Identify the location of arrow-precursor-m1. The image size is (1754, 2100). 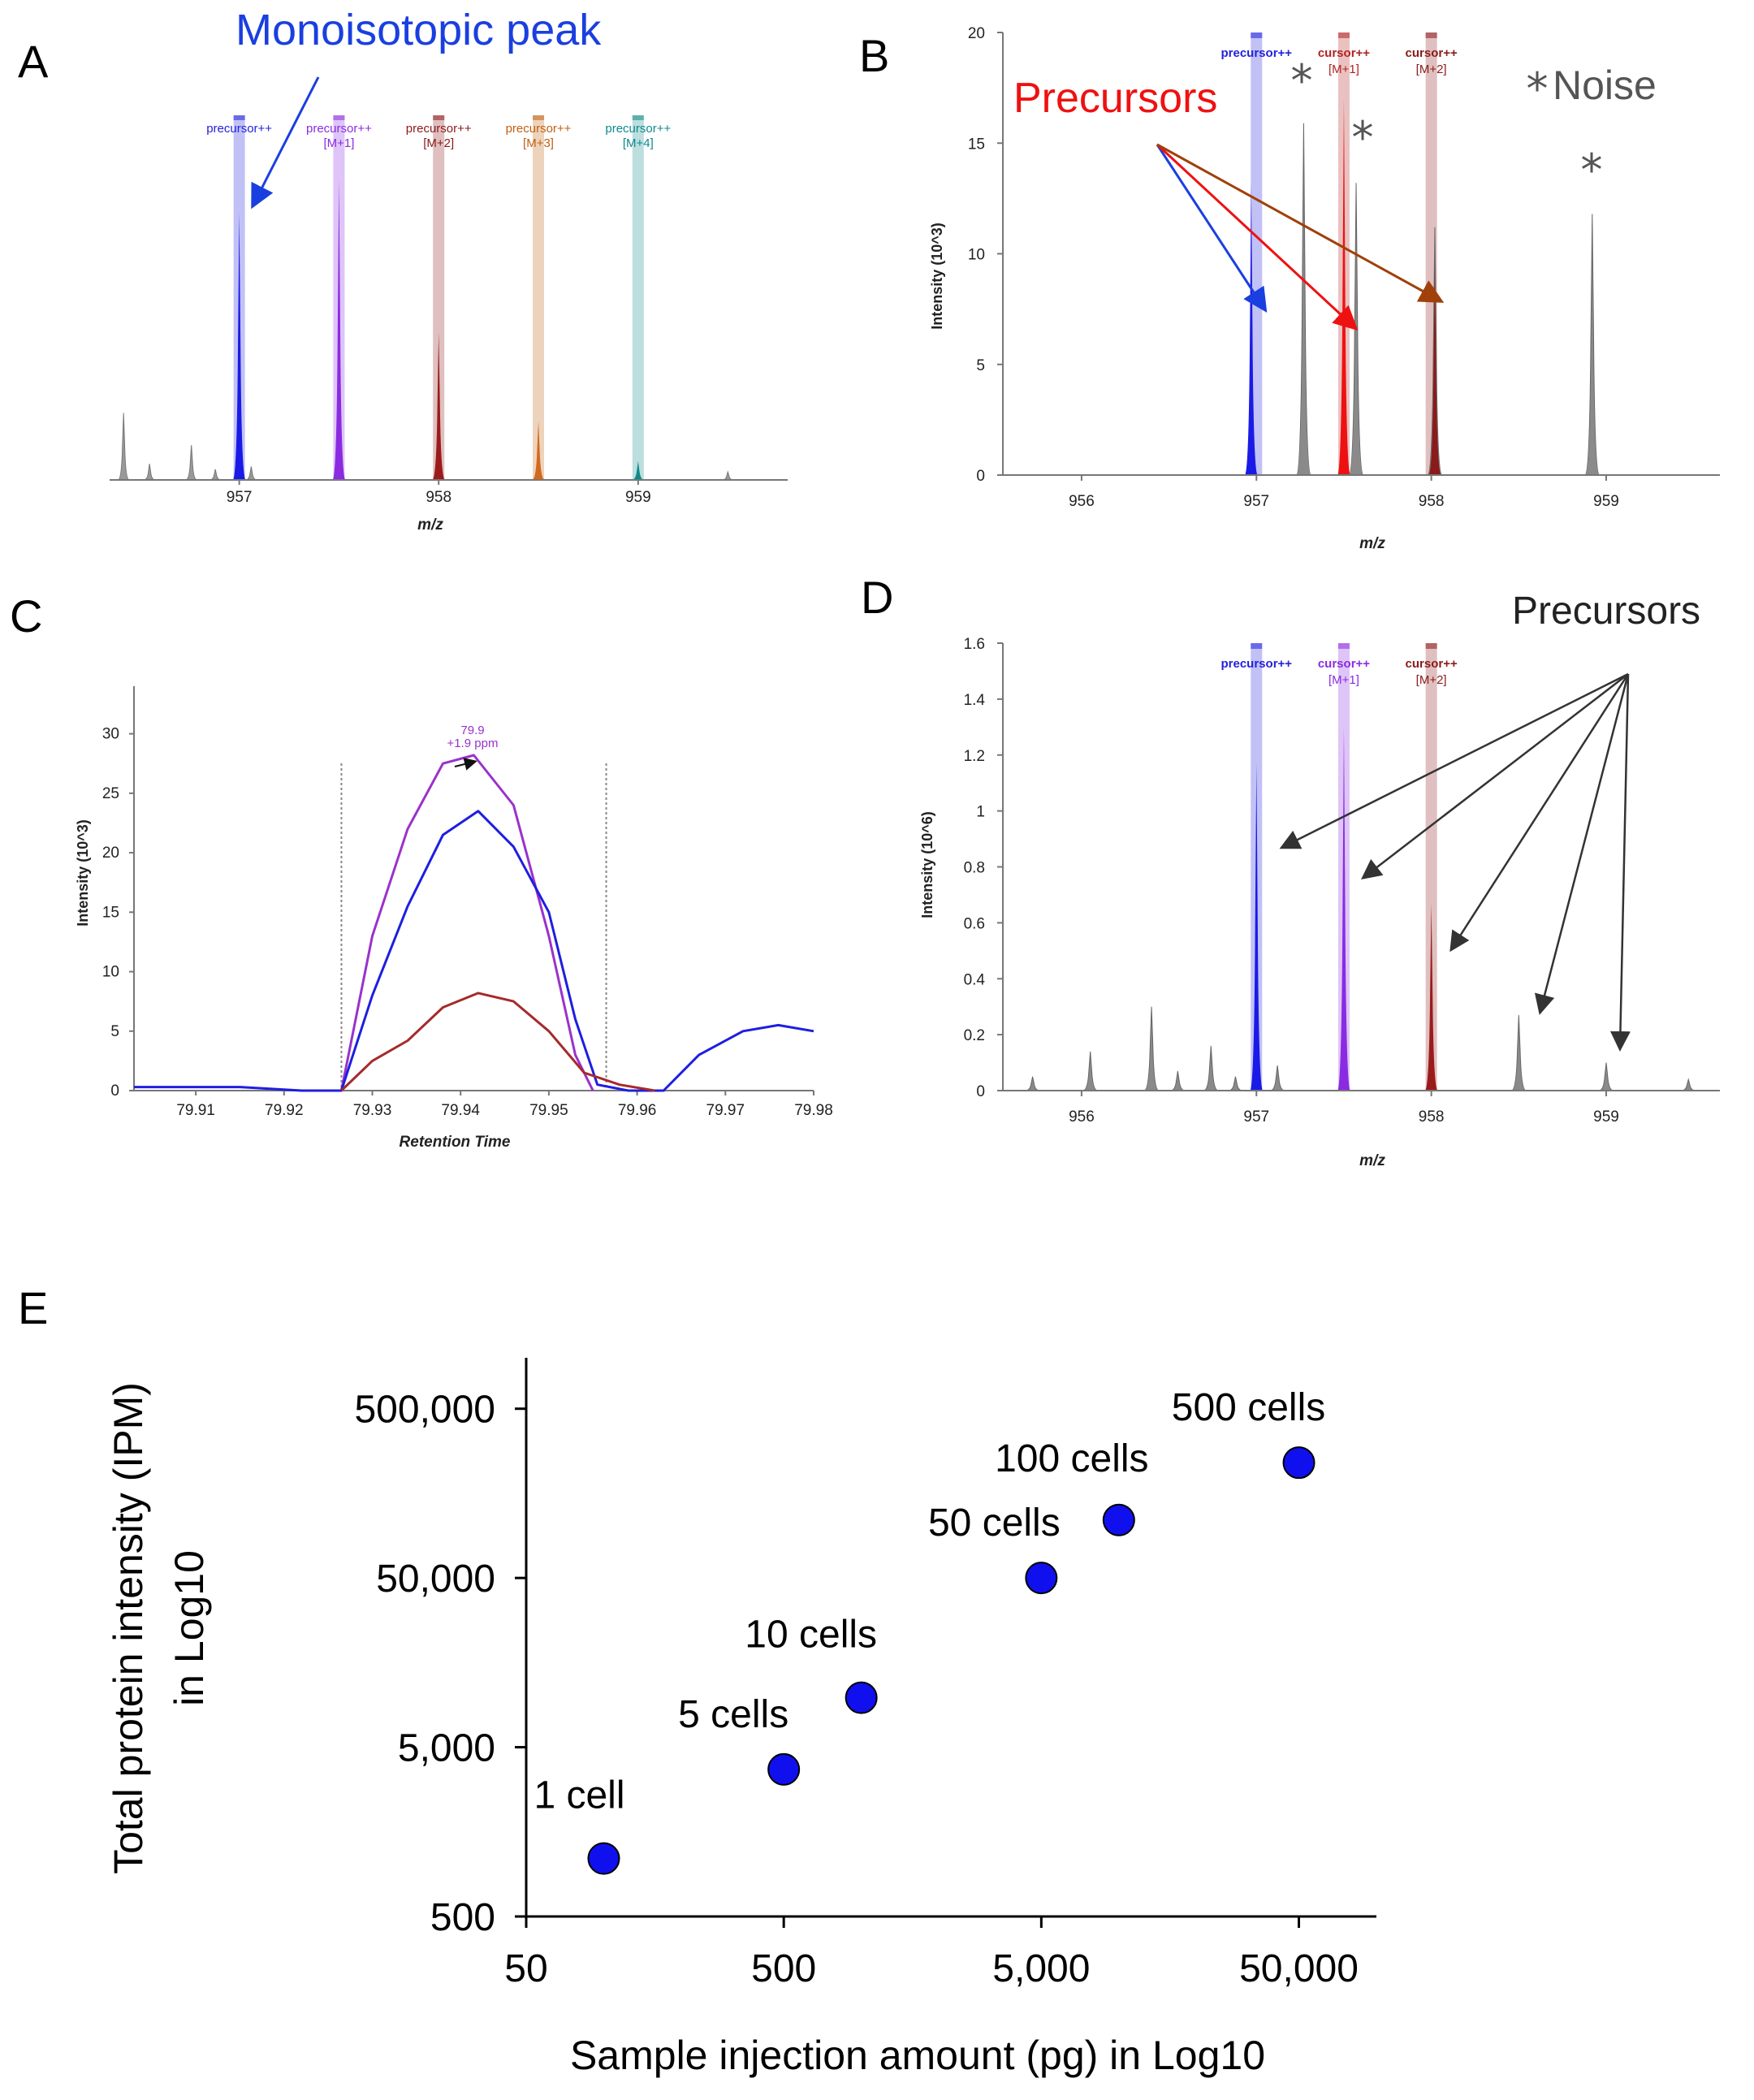
(1257, 237).